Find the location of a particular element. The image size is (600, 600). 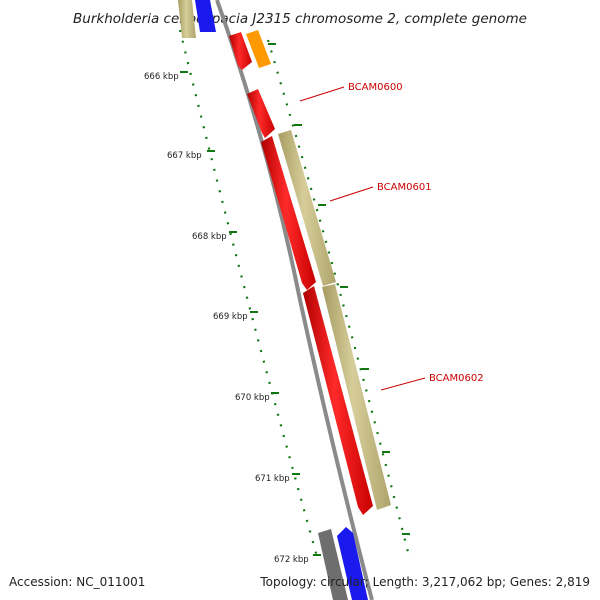

accession-text: Accession: NC_011001 is located at coordinates (77, 582).